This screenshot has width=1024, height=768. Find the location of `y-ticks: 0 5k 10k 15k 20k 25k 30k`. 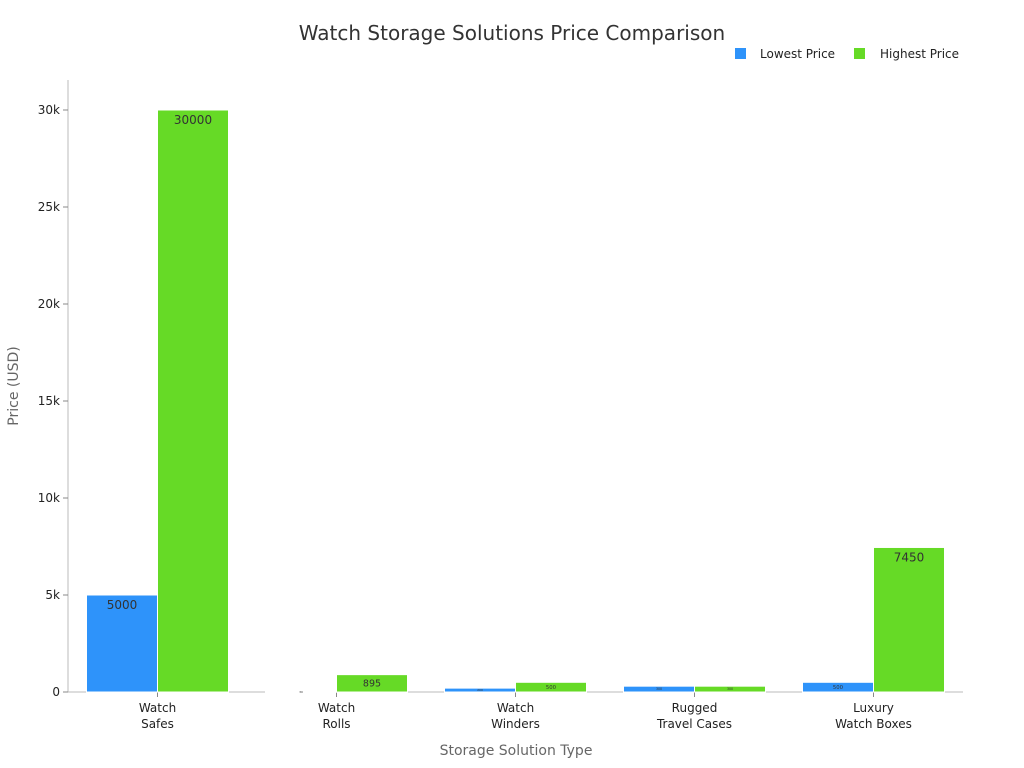

y-ticks: 0 5k 10k 15k 20k 25k 30k is located at coordinates (53, 401).